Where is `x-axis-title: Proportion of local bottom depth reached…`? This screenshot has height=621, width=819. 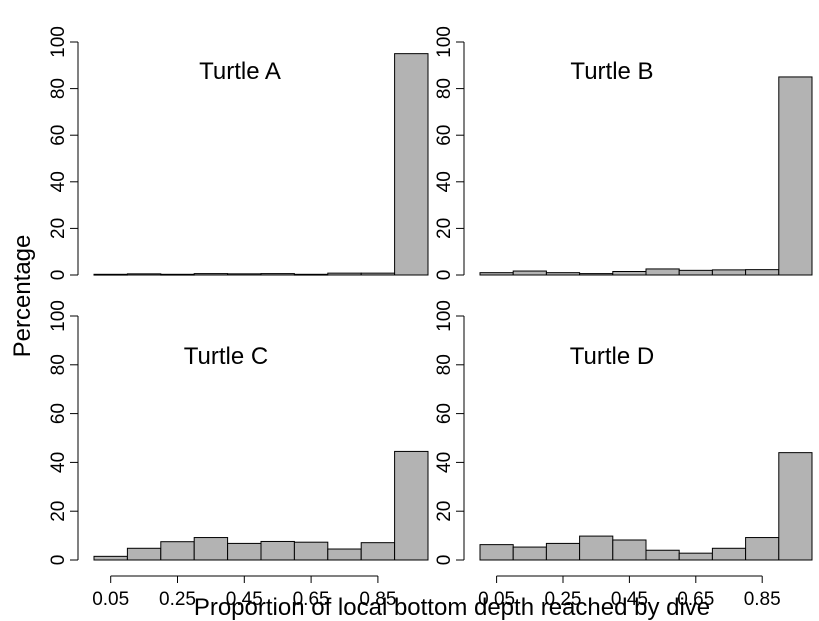 x-axis-title: Proportion of local bottom depth reached… is located at coordinates (452, 607).